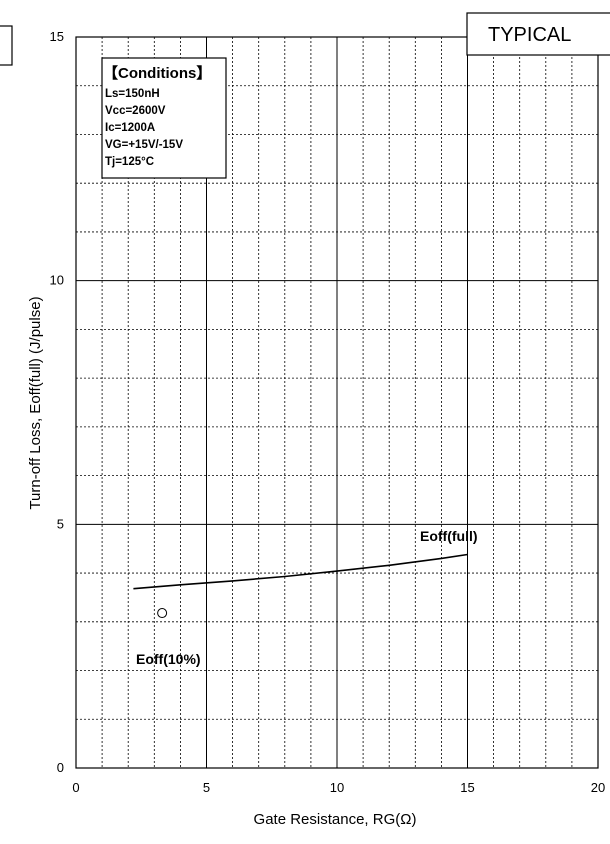 This screenshot has width=610, height=844. Describe the element at coordinates (60, 523) in the screenshot. I see `y-tick-label: 5` at that location.